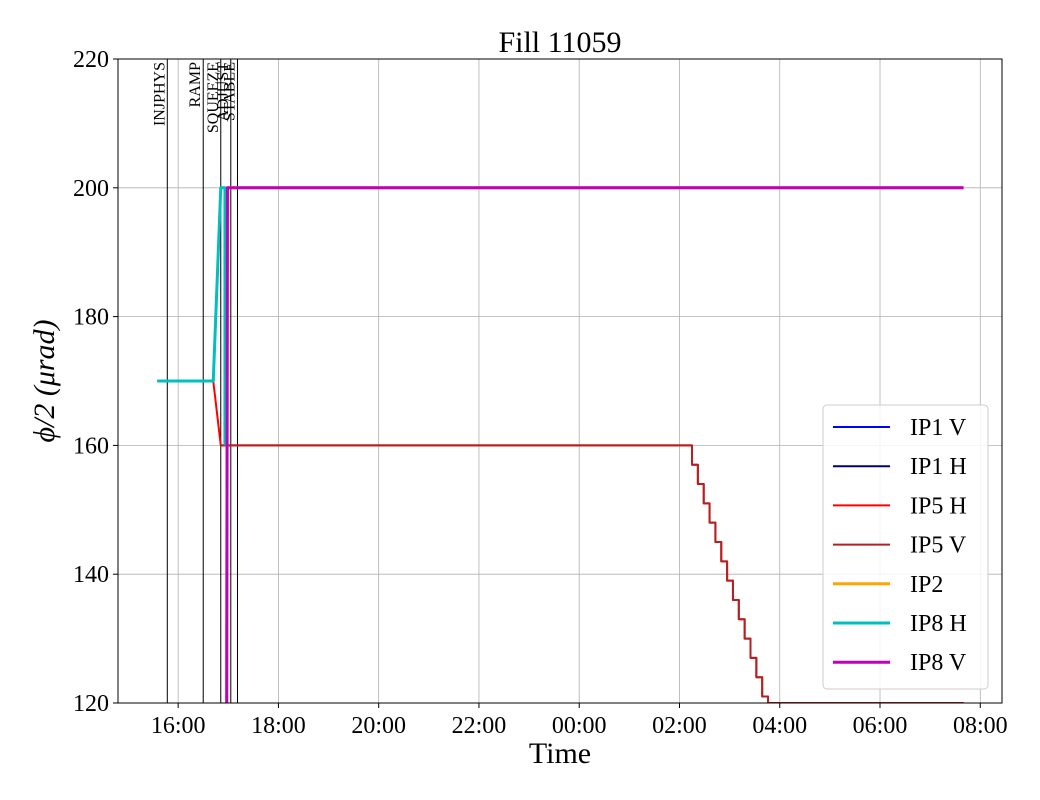 The height and width of the screenshot is (800, 1040). I want to click on chart-title: Fill 11059, so click(559, 42).